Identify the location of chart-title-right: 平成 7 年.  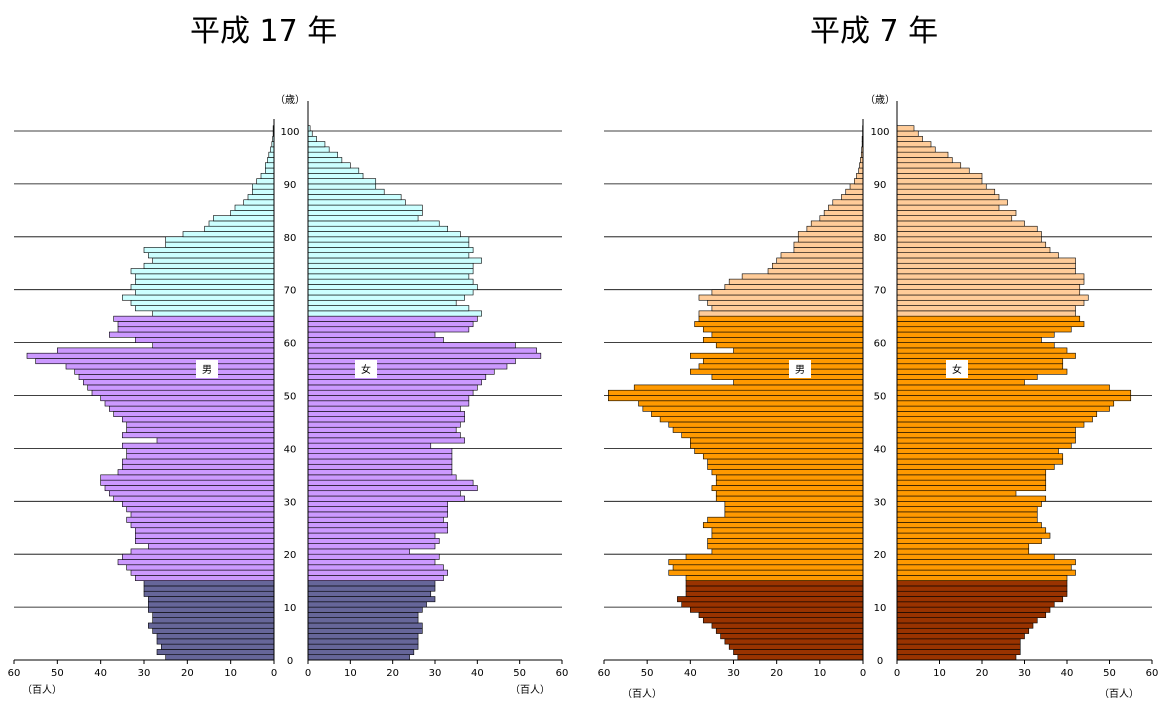
(874, 31).